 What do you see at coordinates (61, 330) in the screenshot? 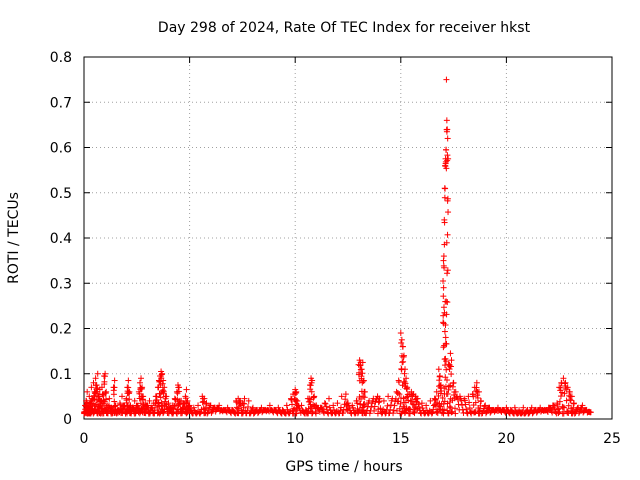
I see `y-tick-label: 0.2` at bounding box center [61, 330].